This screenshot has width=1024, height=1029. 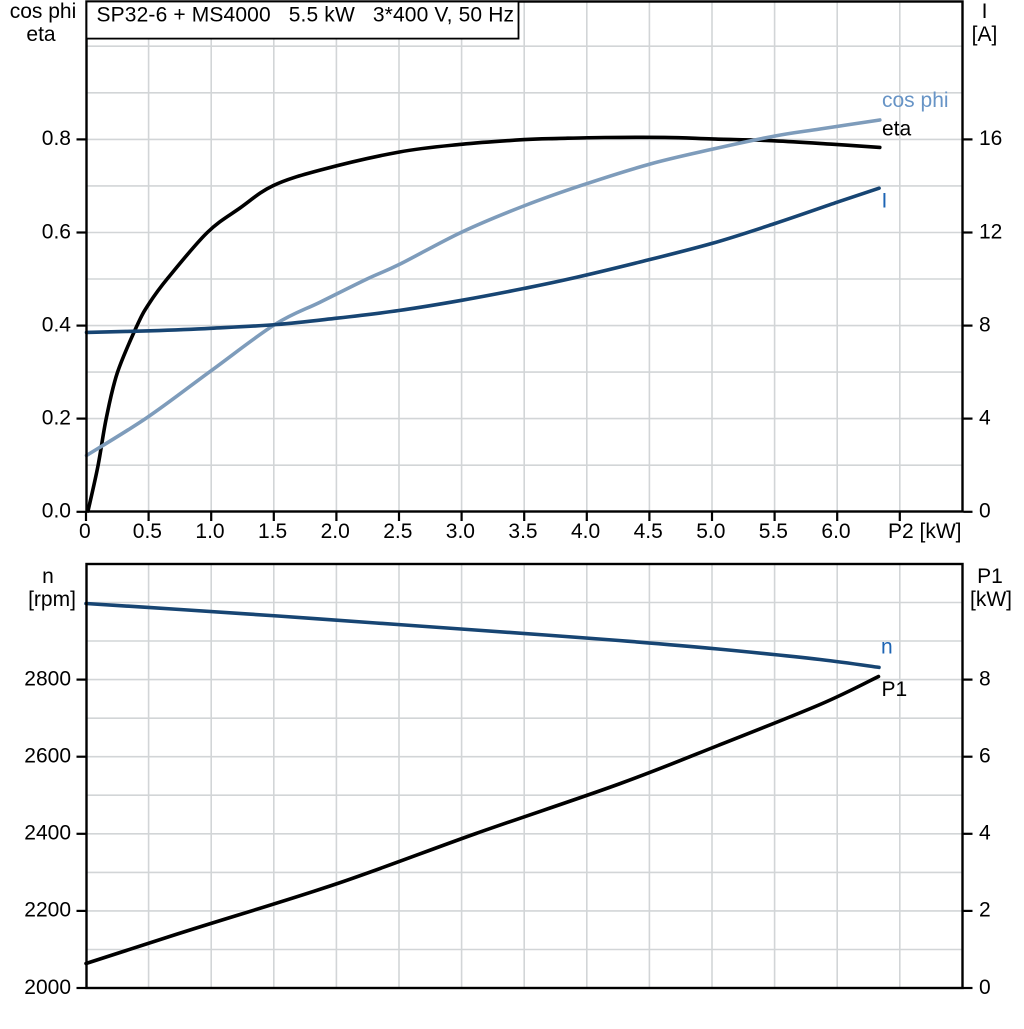 What do you see at coordinates (56, 417) in the screenshot?
I see `svg-text: 0.2` at bounding box center [56, 417].